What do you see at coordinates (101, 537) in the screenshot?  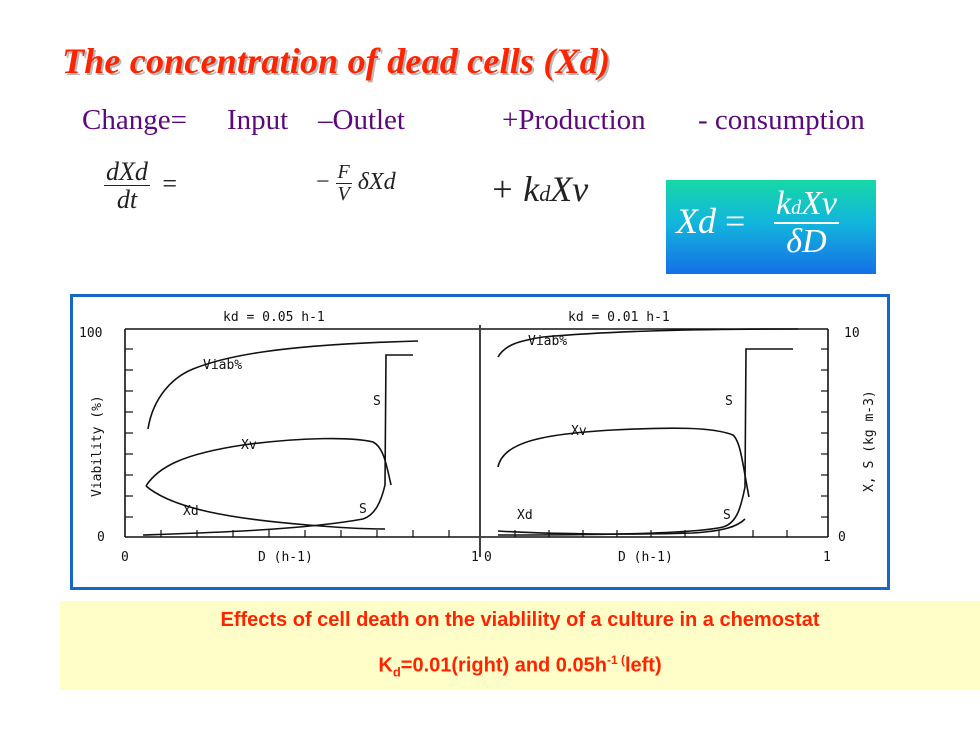 I see `y-left-bottom-tick: 0` at bounding box center [101, 537].